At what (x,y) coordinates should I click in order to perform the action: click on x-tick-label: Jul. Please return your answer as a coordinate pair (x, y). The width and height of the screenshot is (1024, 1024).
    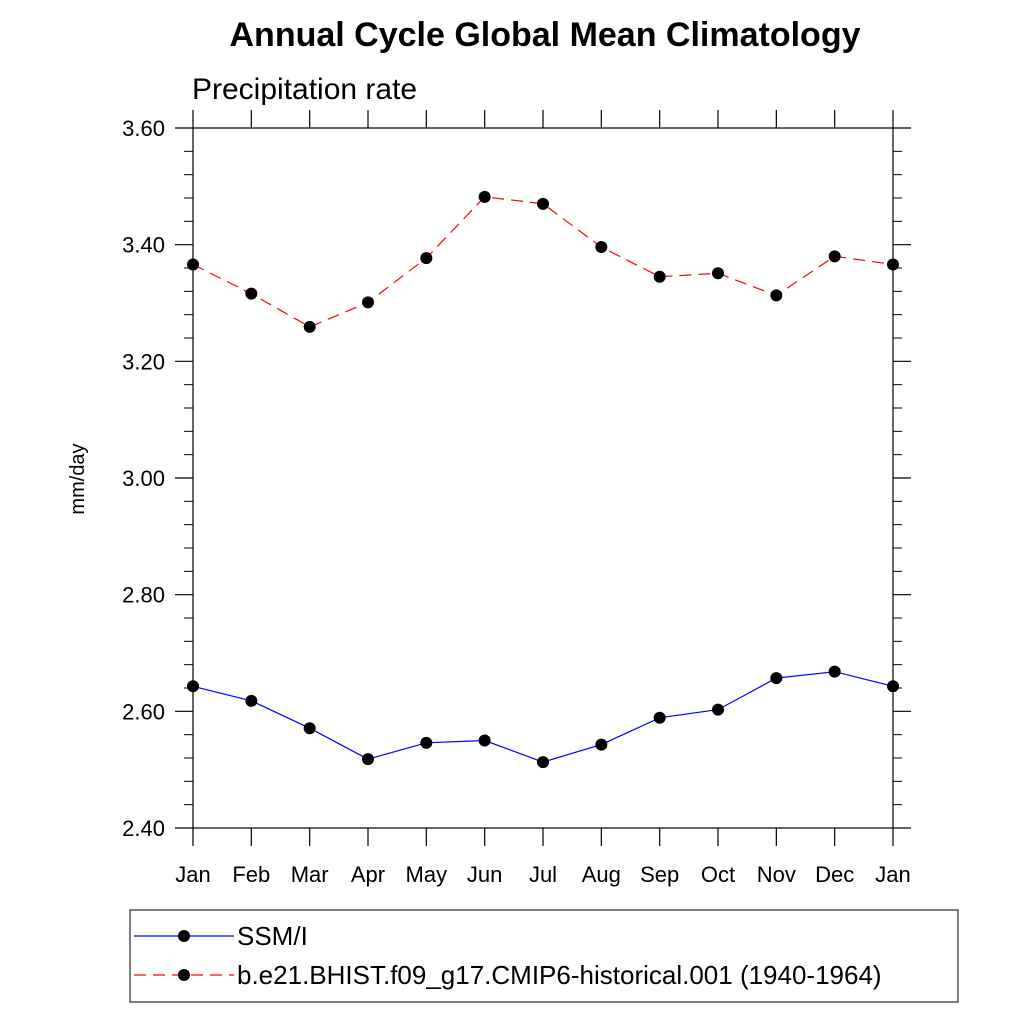
    Looking at the image, I should click on (543, 874).